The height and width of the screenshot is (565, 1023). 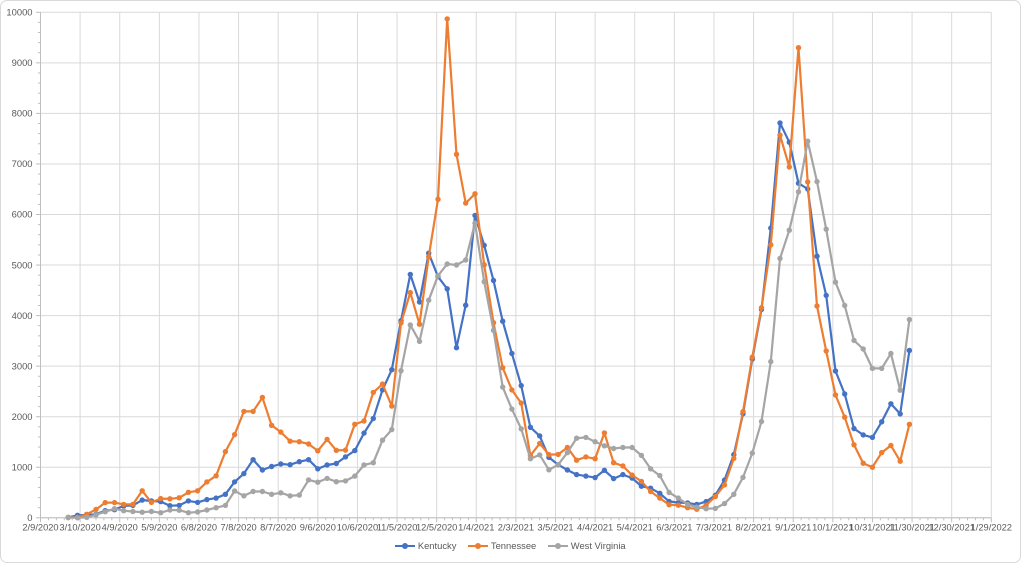 What do you see at coordinates (436, 528) in the screenshot?
I see `x-axis-label: 12/5/2020` at bounding box center [436, 528].